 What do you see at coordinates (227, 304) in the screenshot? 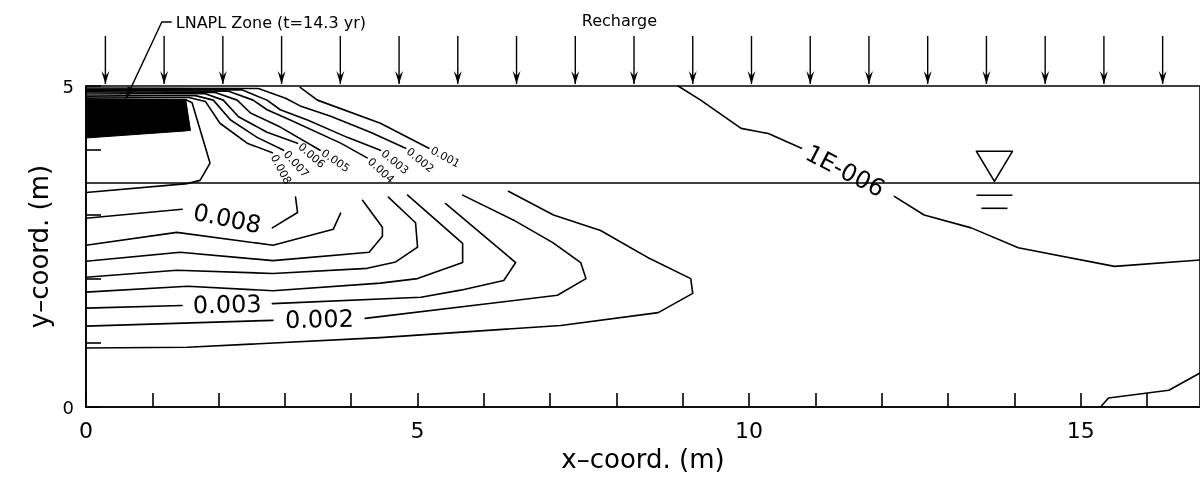
I see `text: 0.003` at bounding box center [227, 304].